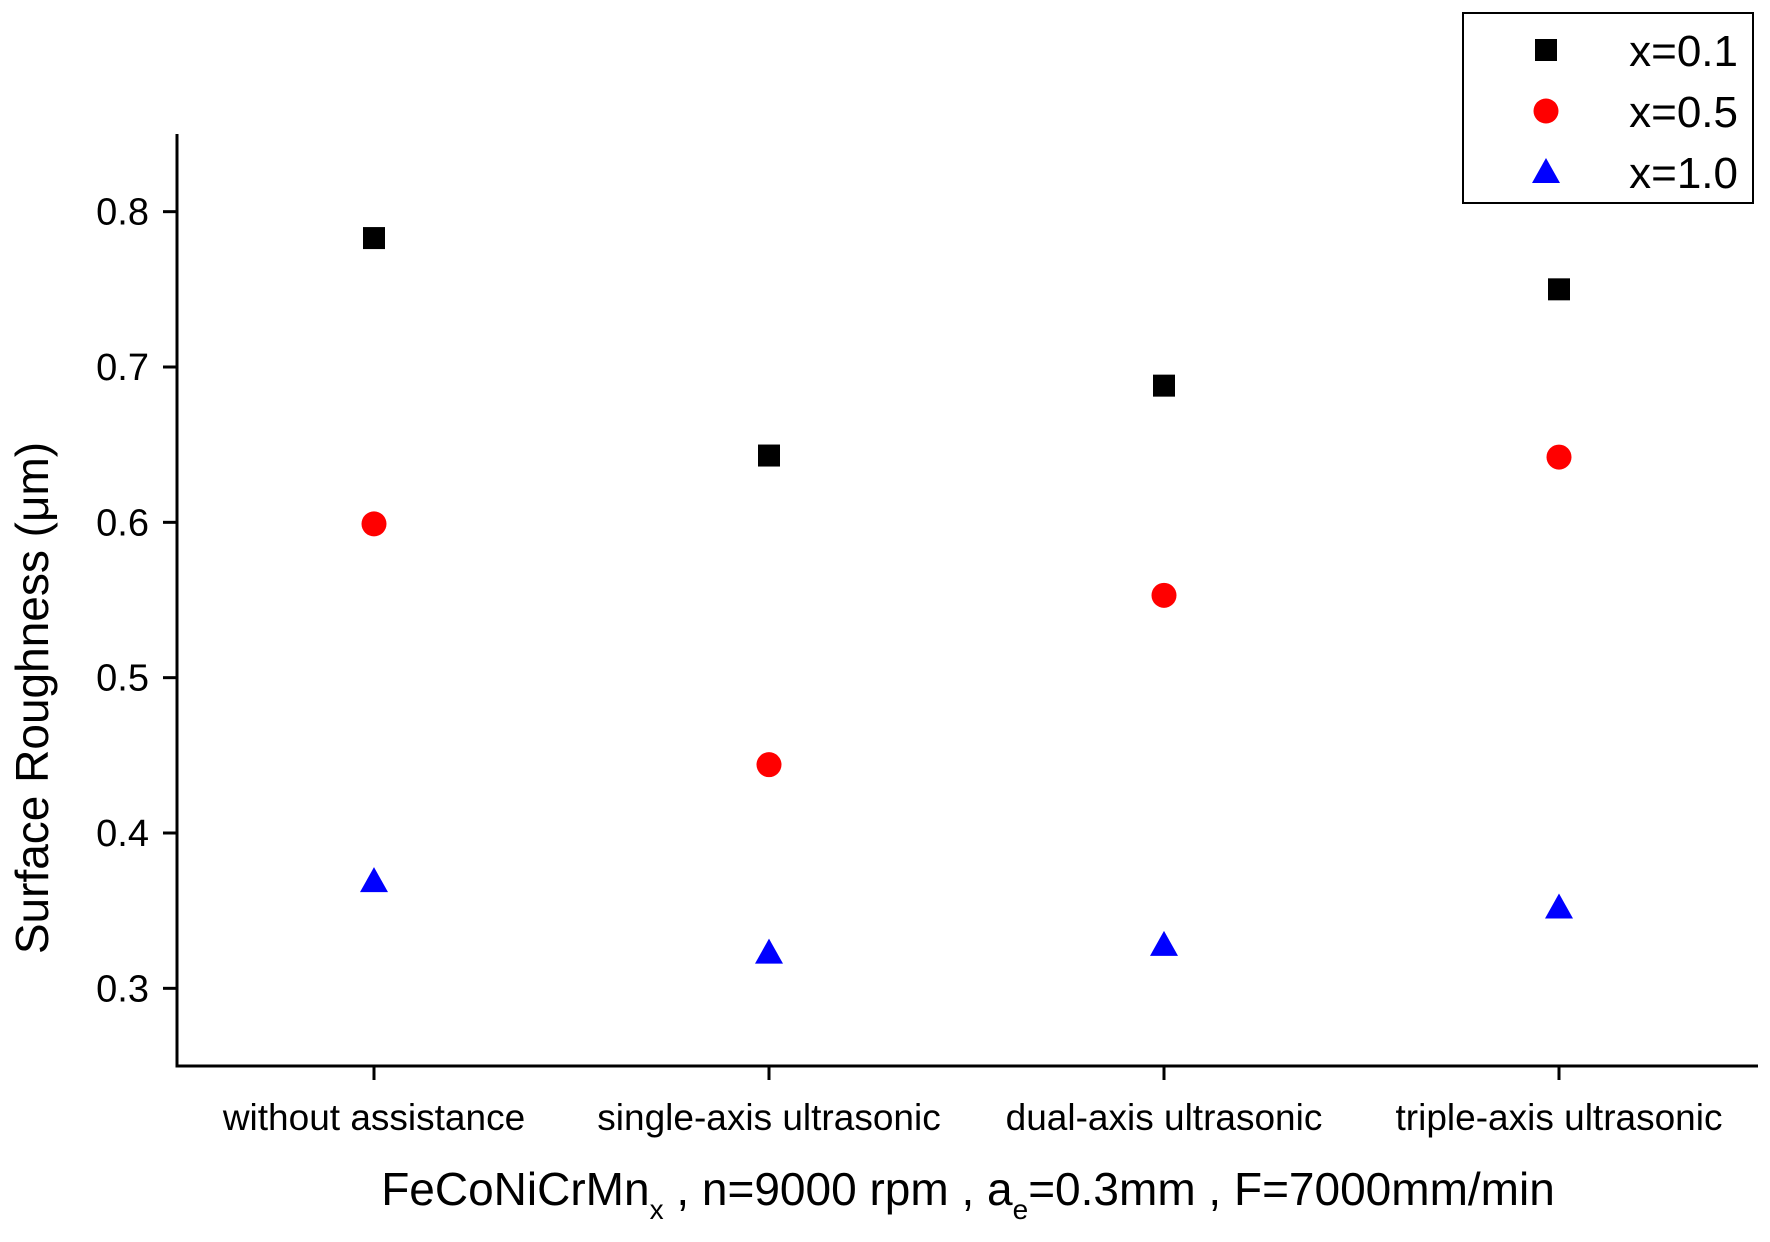 The height and width of the screenshot is (1242, 1770). What do you see at coordinates (122, 523) in the screenshot?
I see `y-tick-label: 0.6` at bounding box center [122, 523].